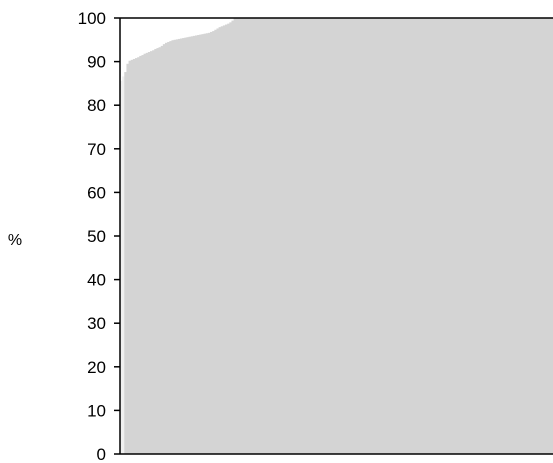 The width and height of the screenshot is (553, 463). I want to click on y-tick-label: 70, so click(96, 149).